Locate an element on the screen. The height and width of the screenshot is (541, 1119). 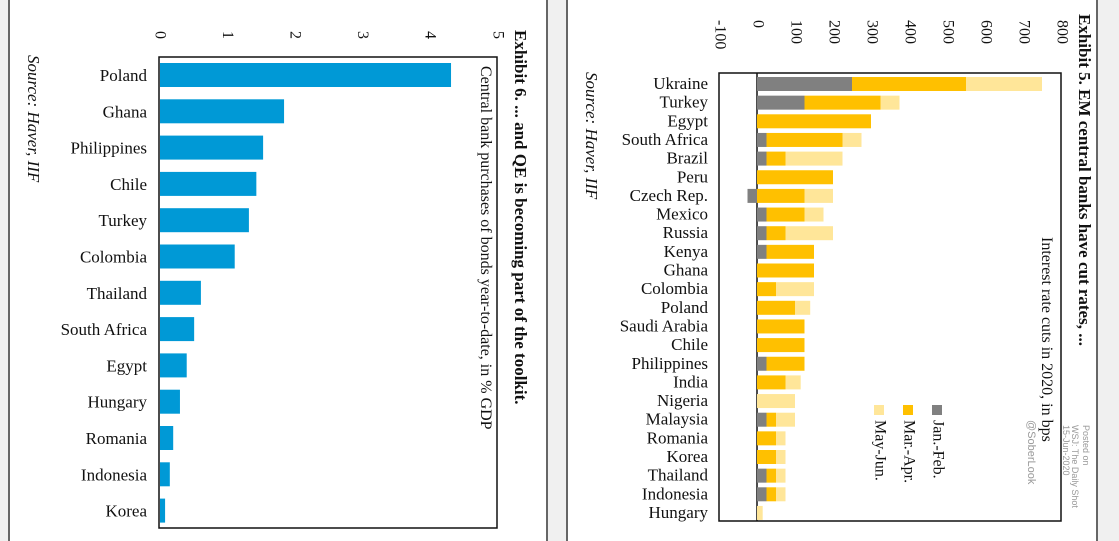
category-label: Turkey is located at coordinates (123, 220).